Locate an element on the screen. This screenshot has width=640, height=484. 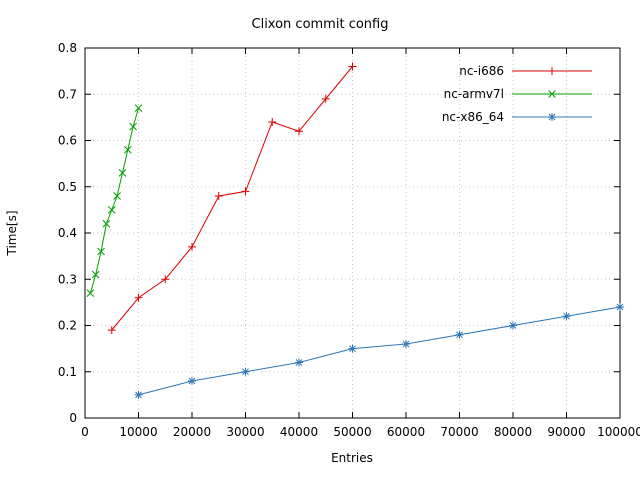
y-tick-label: 0.7 is located at coordinates (67, 94).